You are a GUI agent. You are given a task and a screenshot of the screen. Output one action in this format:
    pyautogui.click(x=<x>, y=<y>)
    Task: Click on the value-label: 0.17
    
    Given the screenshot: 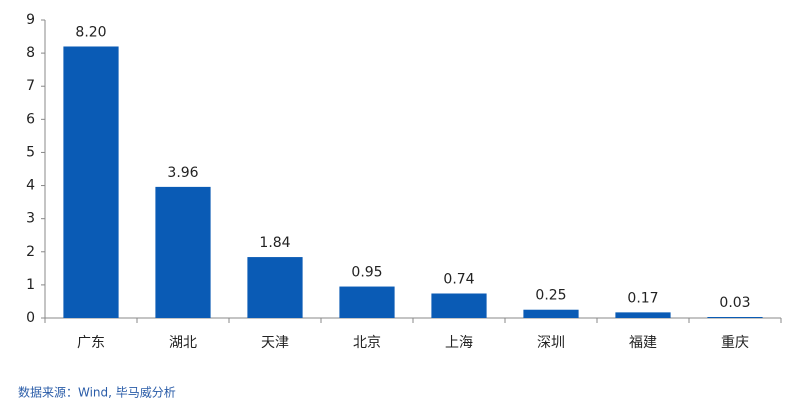 What is the action you would take?
    pyautogui.click(x=642, y=298)
    